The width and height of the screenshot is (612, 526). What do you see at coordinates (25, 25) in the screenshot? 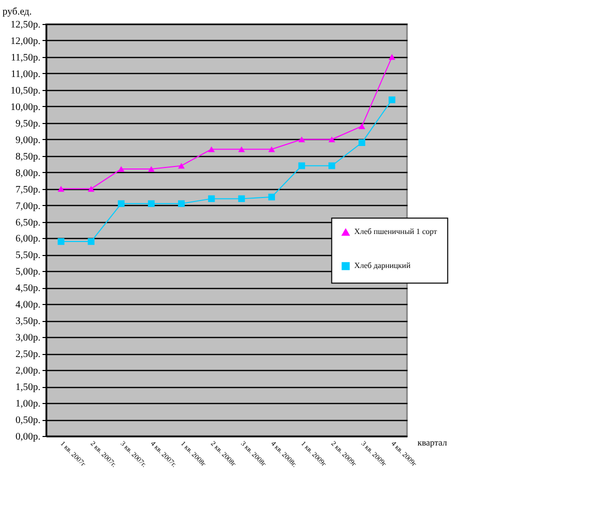
I see `y-tick-label: 12,50р.` at bounding box center [25, 25].